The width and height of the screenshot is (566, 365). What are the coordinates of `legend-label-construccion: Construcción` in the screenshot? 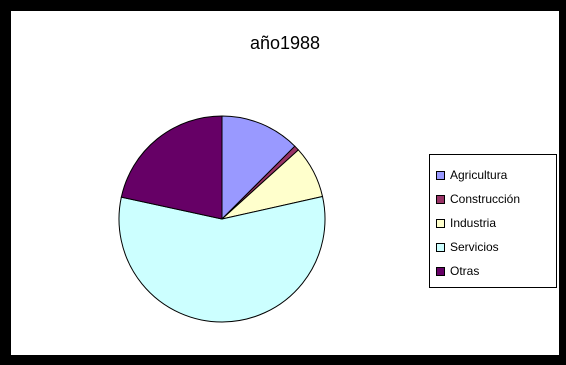 It's located at (485, 199).